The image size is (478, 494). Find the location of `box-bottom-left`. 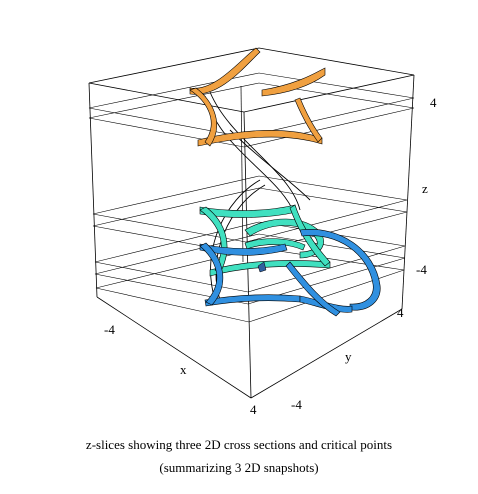

box-bottom-left is located at coordinates (174, 347).